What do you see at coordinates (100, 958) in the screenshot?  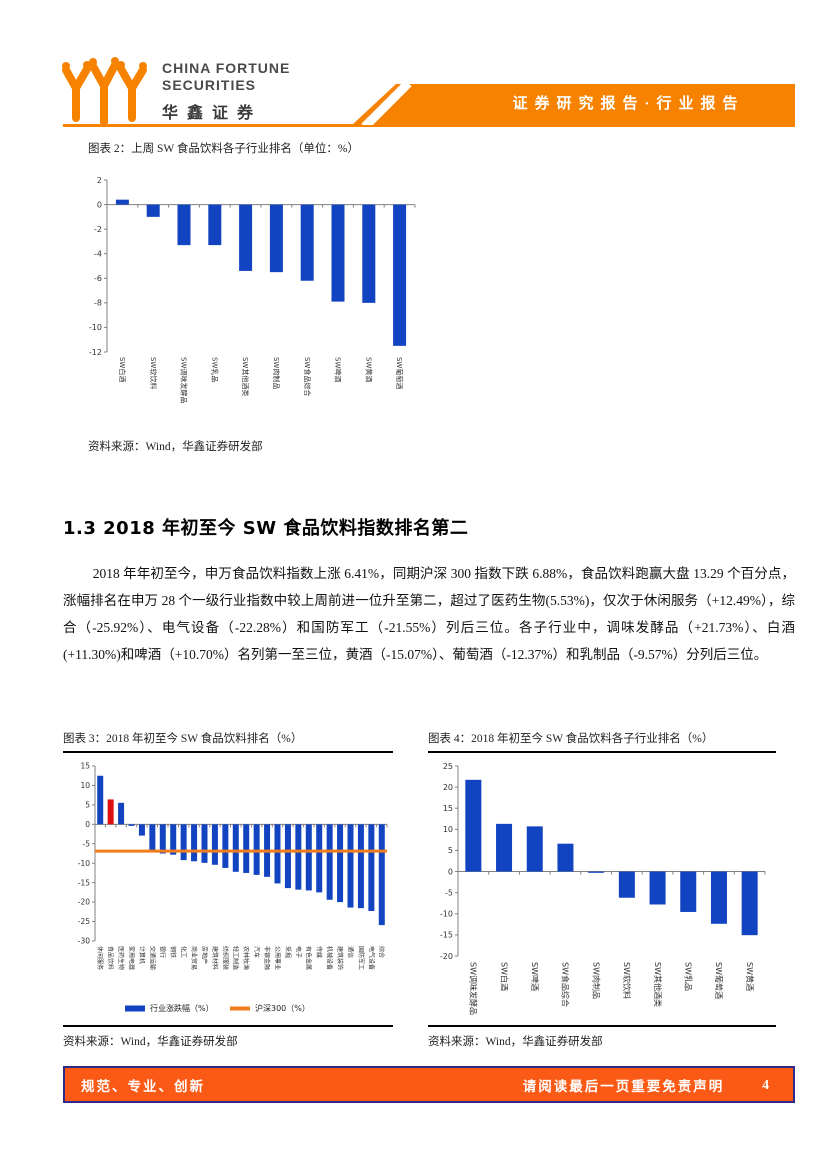 I see `svg-text: 休闲服务` at bounding box center [100, 958].